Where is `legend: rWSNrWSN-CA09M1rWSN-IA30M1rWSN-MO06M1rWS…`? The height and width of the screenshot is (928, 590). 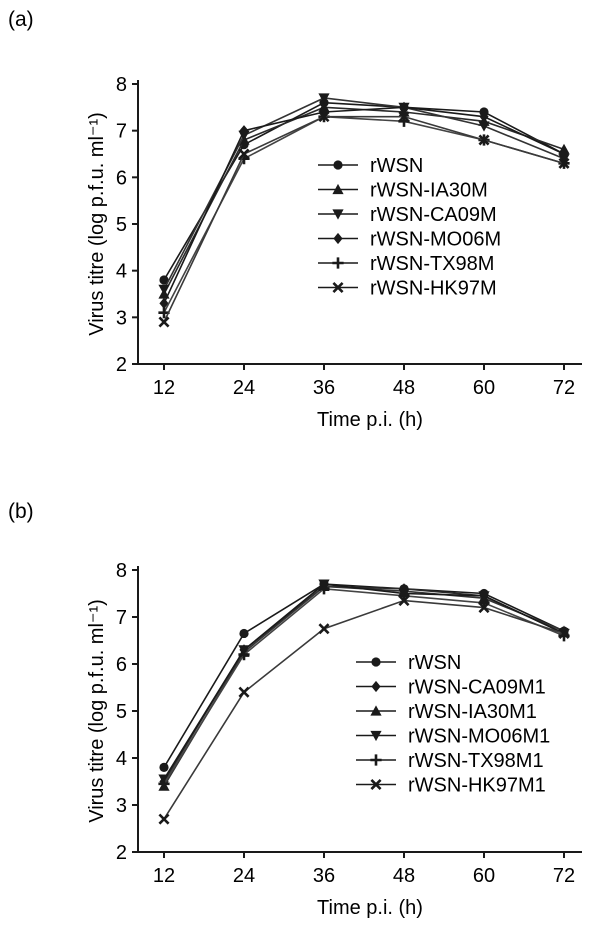
legend: rWSNrWSN-CA09M1rWSN-IA30M1rWSN-MO06M1rWS… is located at coordinates (453, 724).